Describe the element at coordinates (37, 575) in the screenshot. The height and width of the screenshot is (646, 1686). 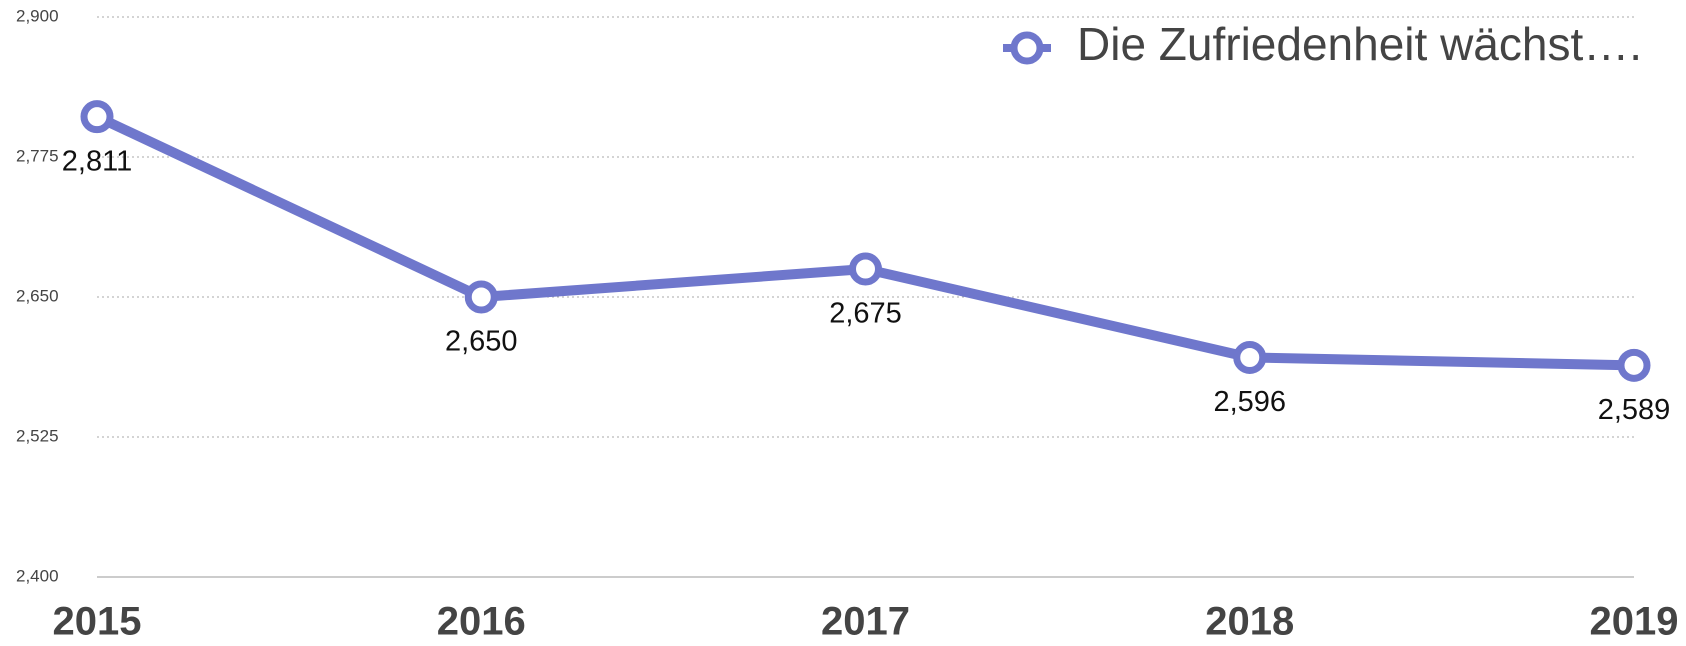
I see `y-tick-label: 2,400` at that location.